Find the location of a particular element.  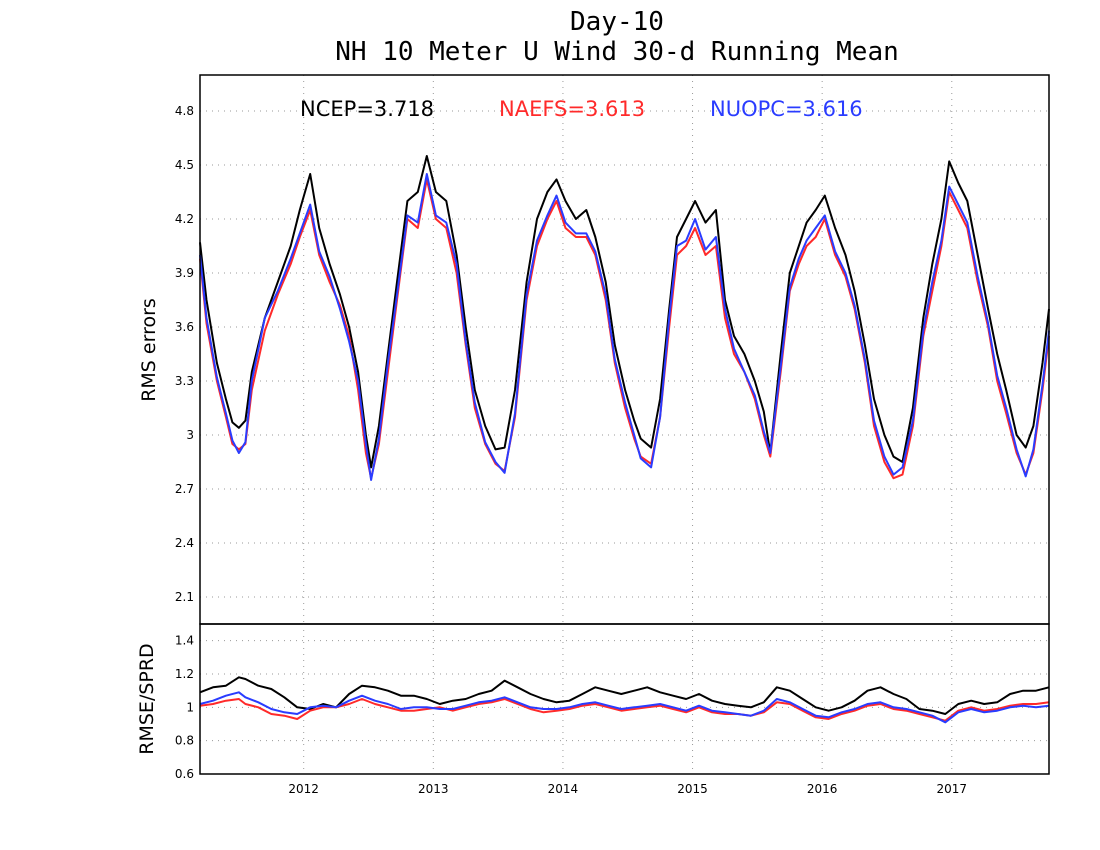

sub-y-tick-label: 1.4 is located at coordinates (184, 641).